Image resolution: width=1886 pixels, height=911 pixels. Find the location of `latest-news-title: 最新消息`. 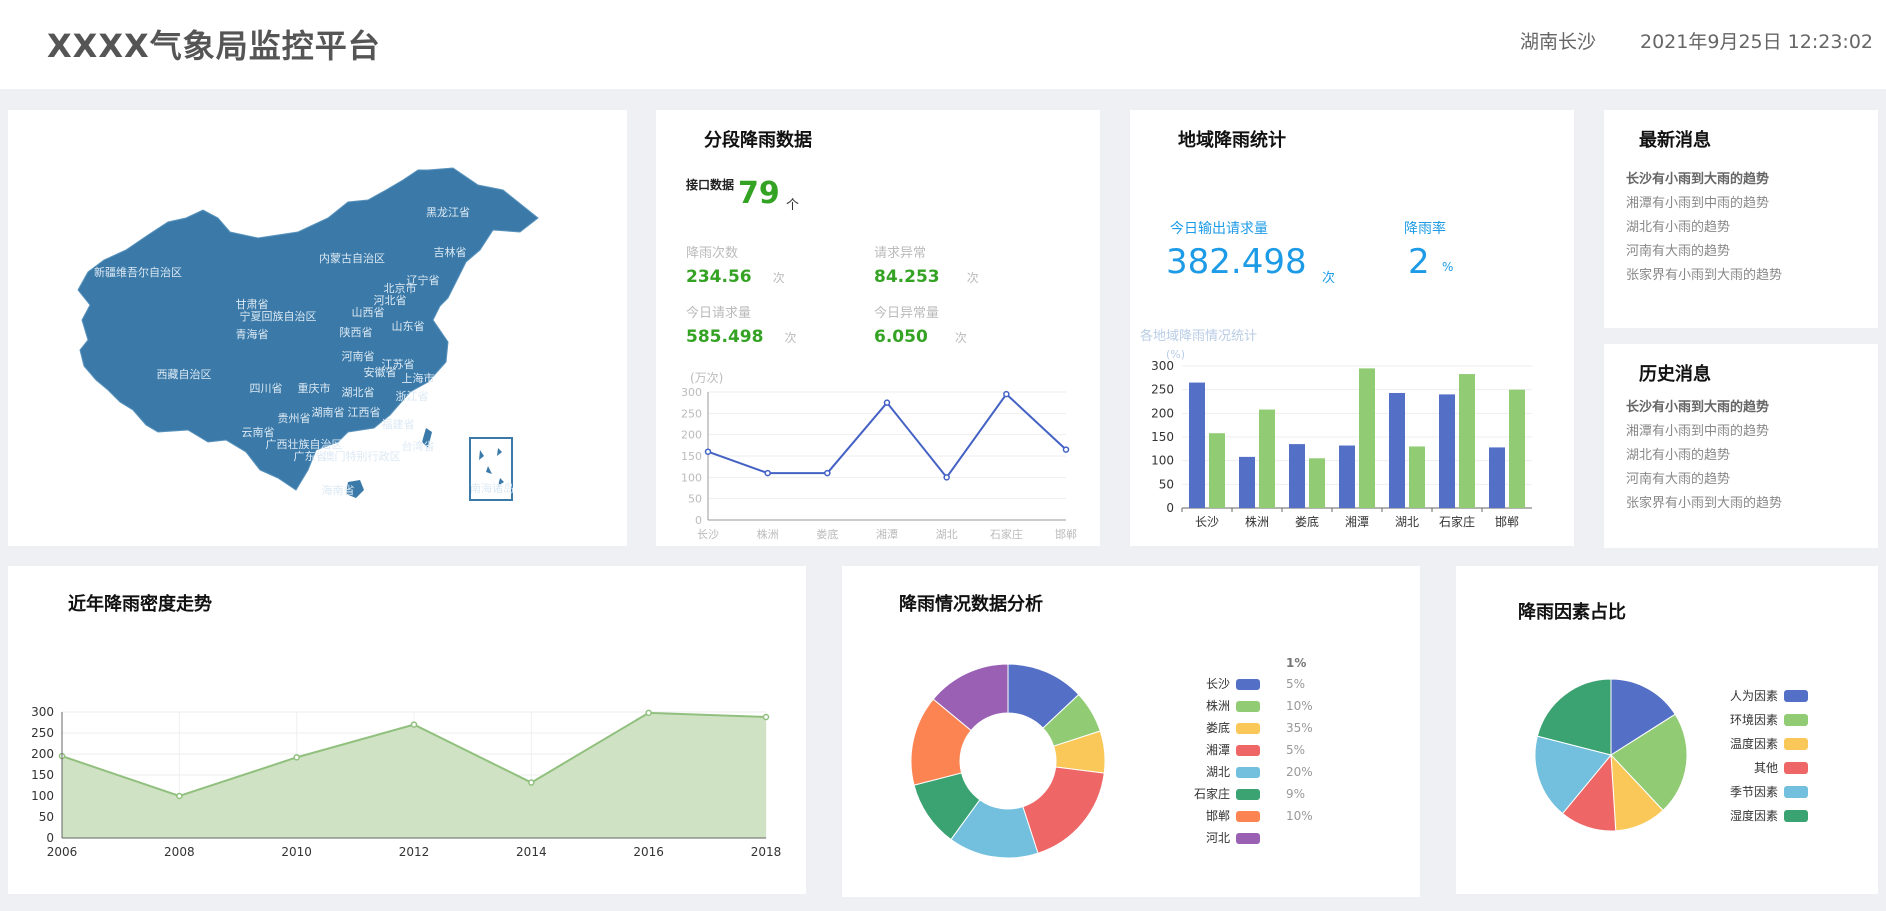

latest-news-title: 最新消息 is located at coordinates (1675, 140).